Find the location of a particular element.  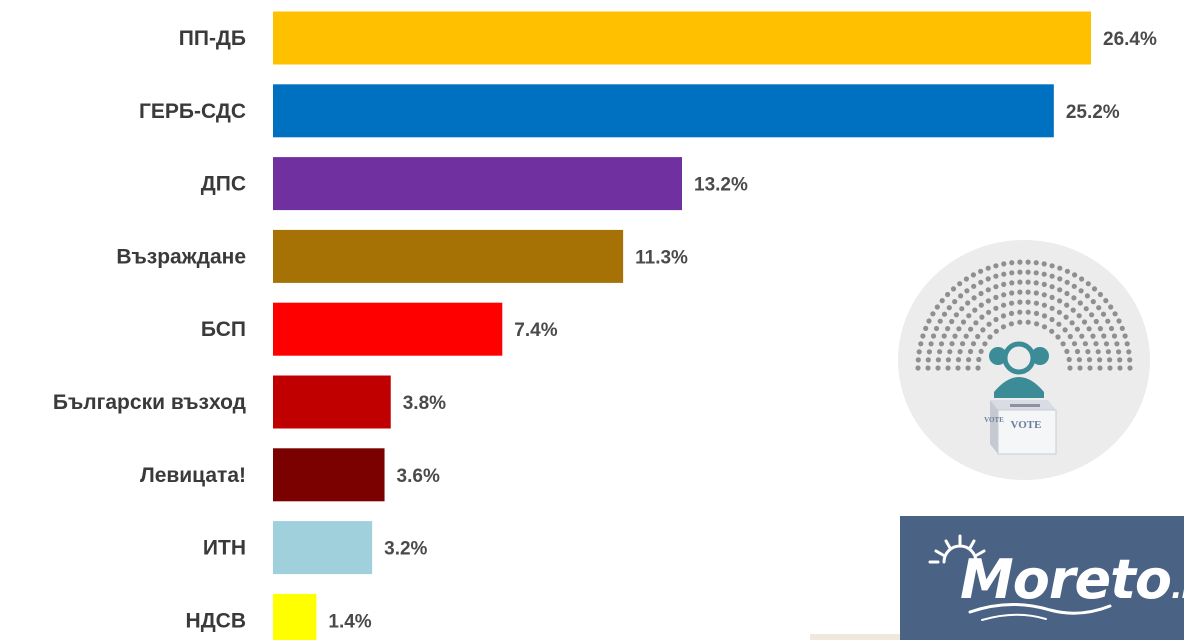

logo-text: Moreto.net is located at coordinates (1072, 579).